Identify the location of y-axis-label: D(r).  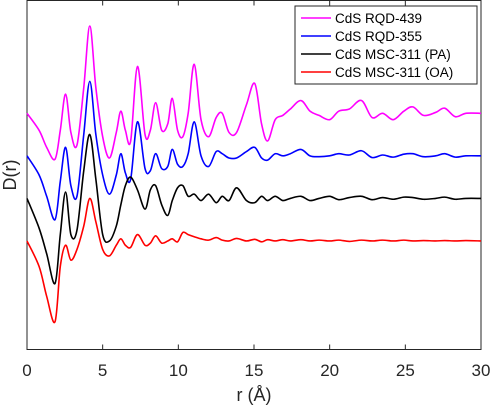
(10, 175).